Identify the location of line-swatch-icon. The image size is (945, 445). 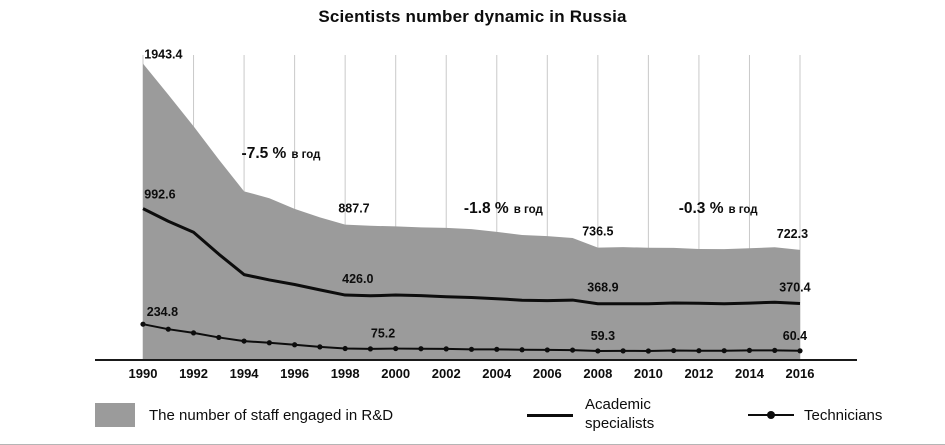
(550, 415).